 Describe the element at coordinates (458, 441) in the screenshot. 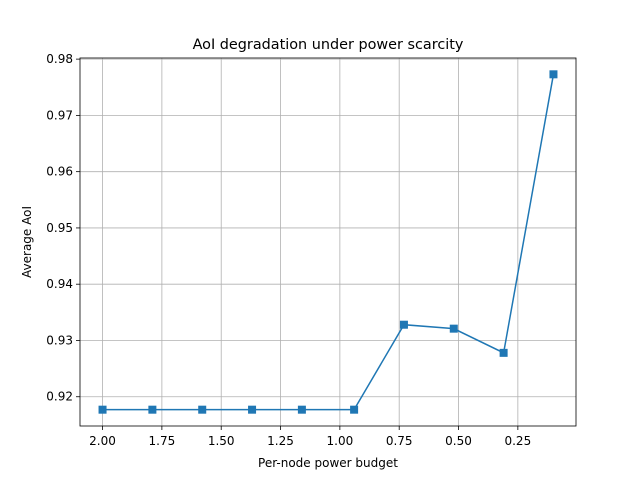

I see `x-tick-label: 0.50` at that location.